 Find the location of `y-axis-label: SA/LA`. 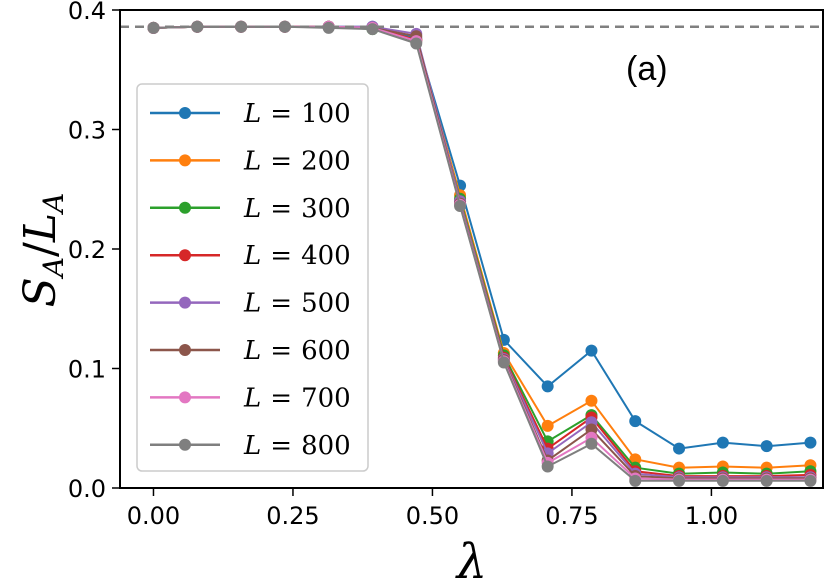

y-axis-label: SA/LA is located at coordinates (42, 250).